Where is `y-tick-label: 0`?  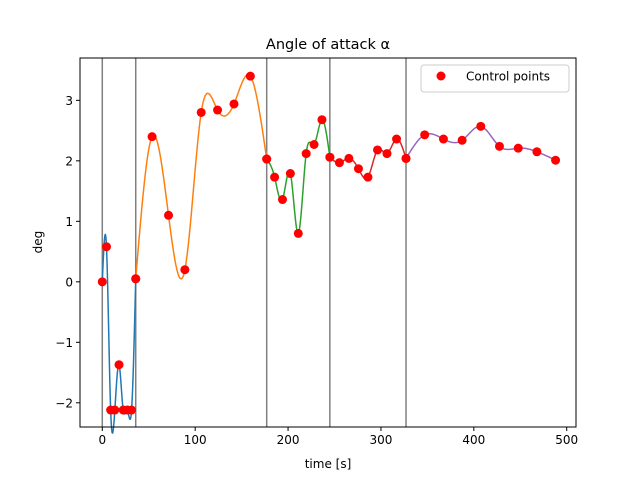
y-tick-label: 0 is located at coordinates (69, 282).